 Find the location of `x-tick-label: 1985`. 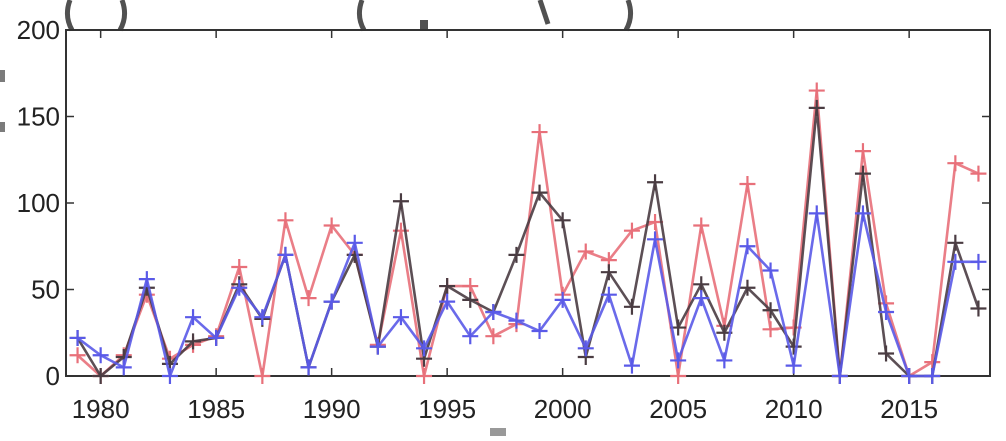

x-tick-label: 1985 is located at coordinates (216, 409).